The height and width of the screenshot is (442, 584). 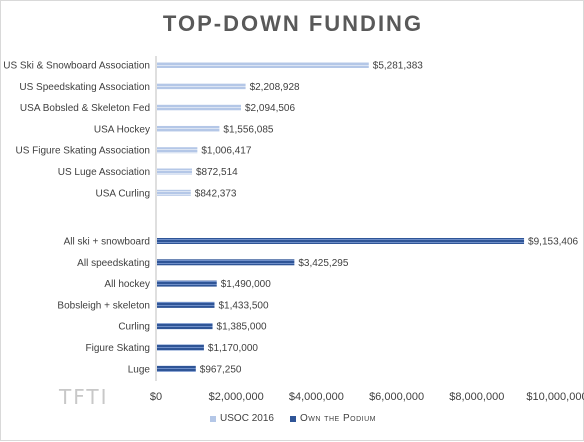 I want to click on value-label: $3,425,295, so click(x=323, y=263).